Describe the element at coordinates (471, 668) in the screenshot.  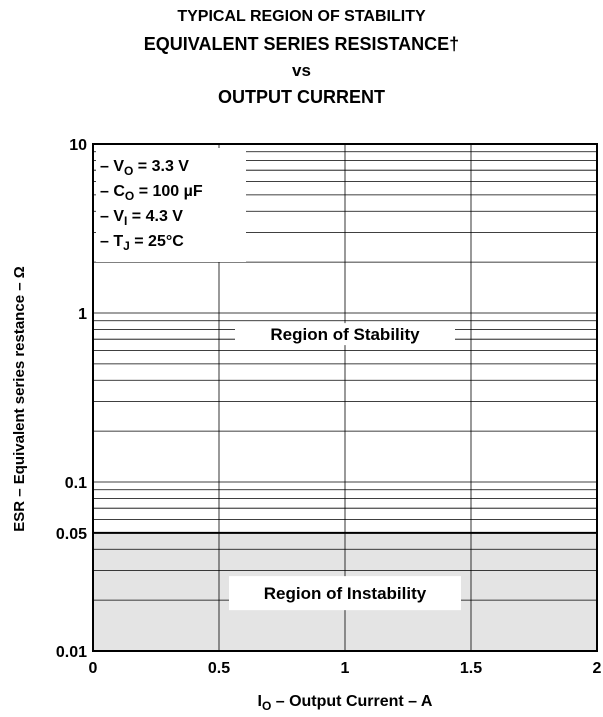
I see `x-tick-label: 1.5` at that location.